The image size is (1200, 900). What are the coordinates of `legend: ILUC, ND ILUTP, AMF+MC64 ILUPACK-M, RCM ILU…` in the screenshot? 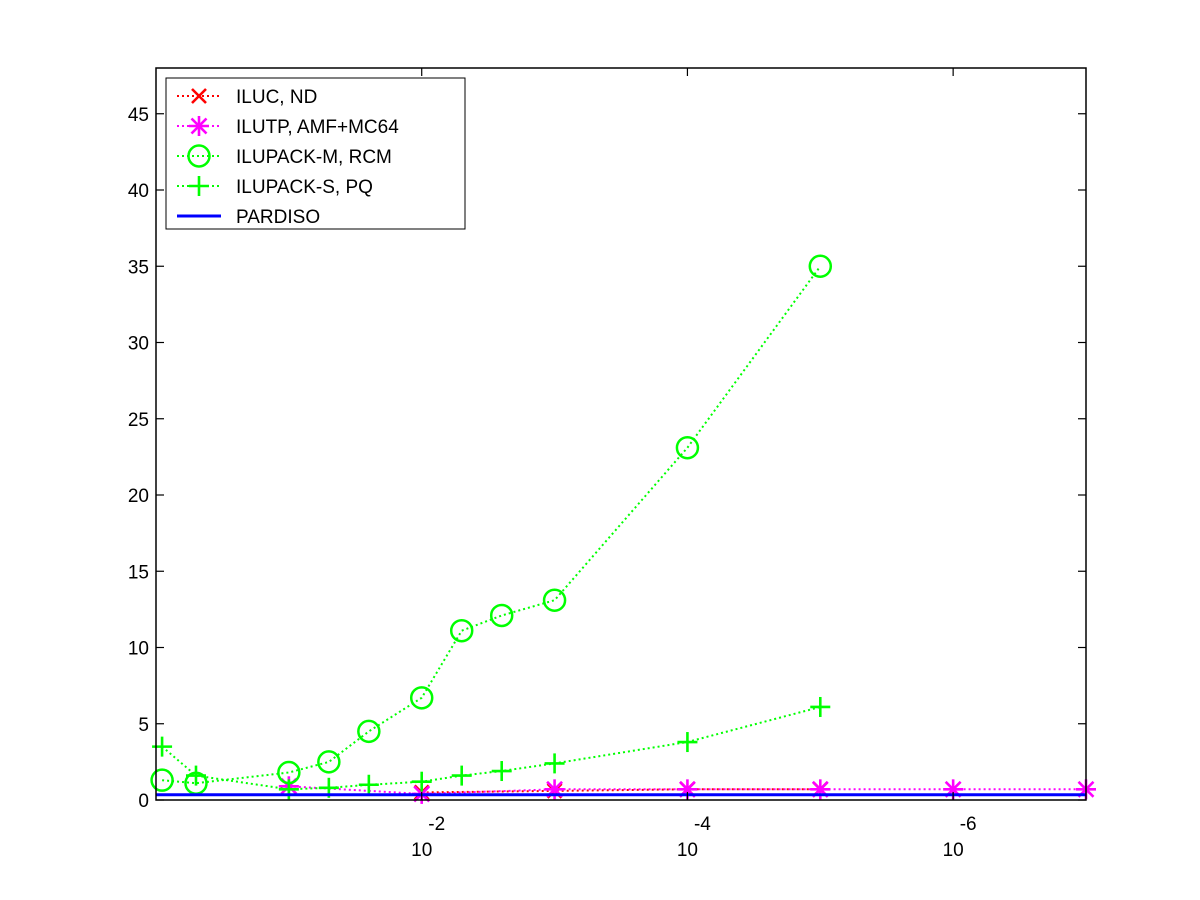 It's located at (315, 153).